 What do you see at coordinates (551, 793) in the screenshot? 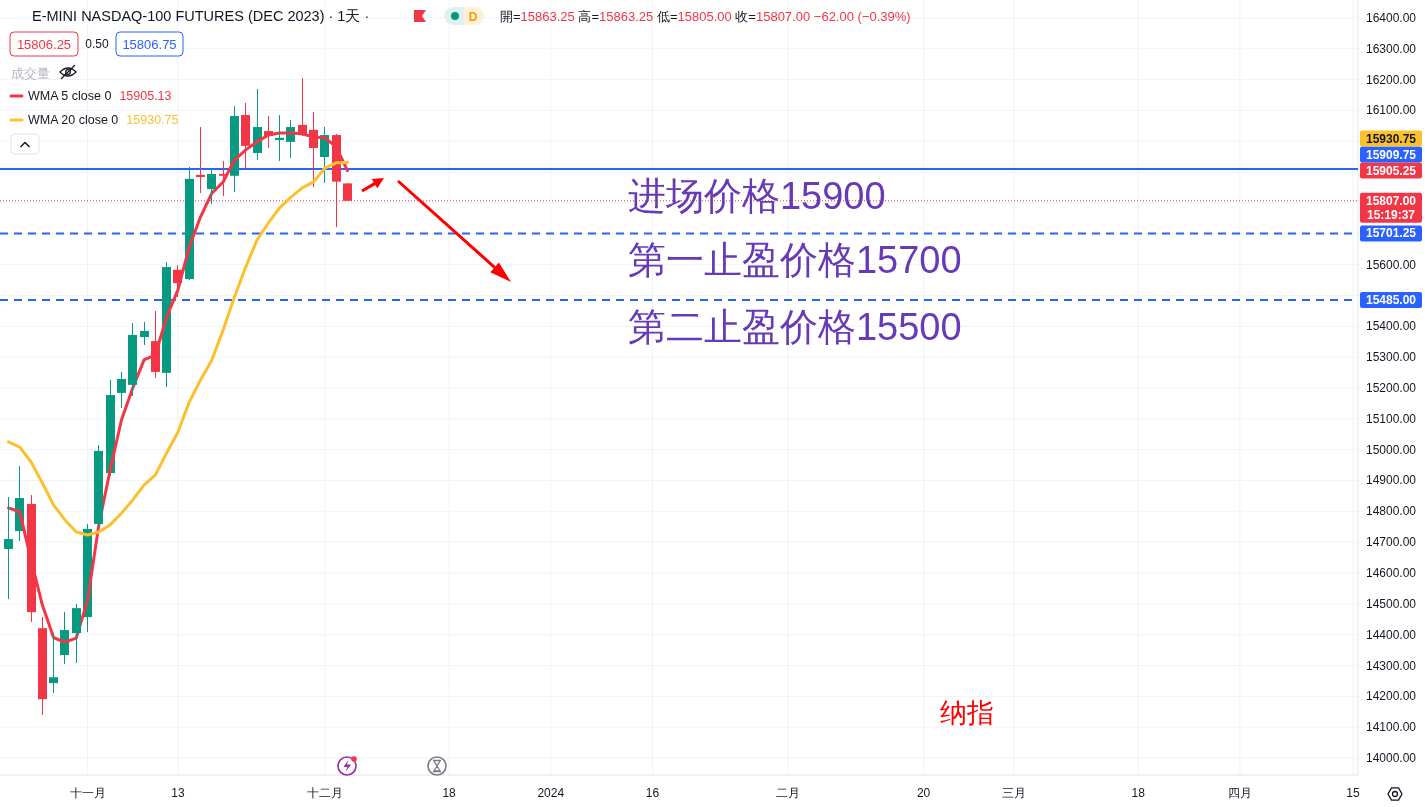
I see `x-tick-label: 2024` at bounding box center [551, 793].